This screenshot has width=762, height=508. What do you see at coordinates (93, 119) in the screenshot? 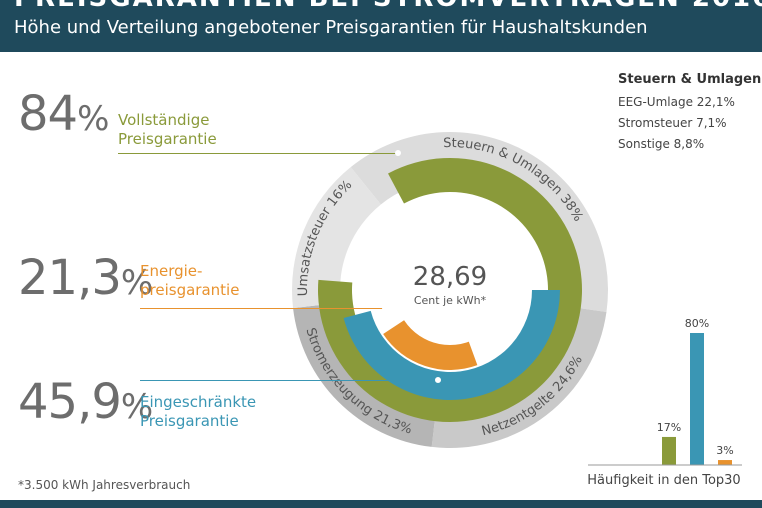
I see `stat-full-percent: %` at bounding box center [93, 119].